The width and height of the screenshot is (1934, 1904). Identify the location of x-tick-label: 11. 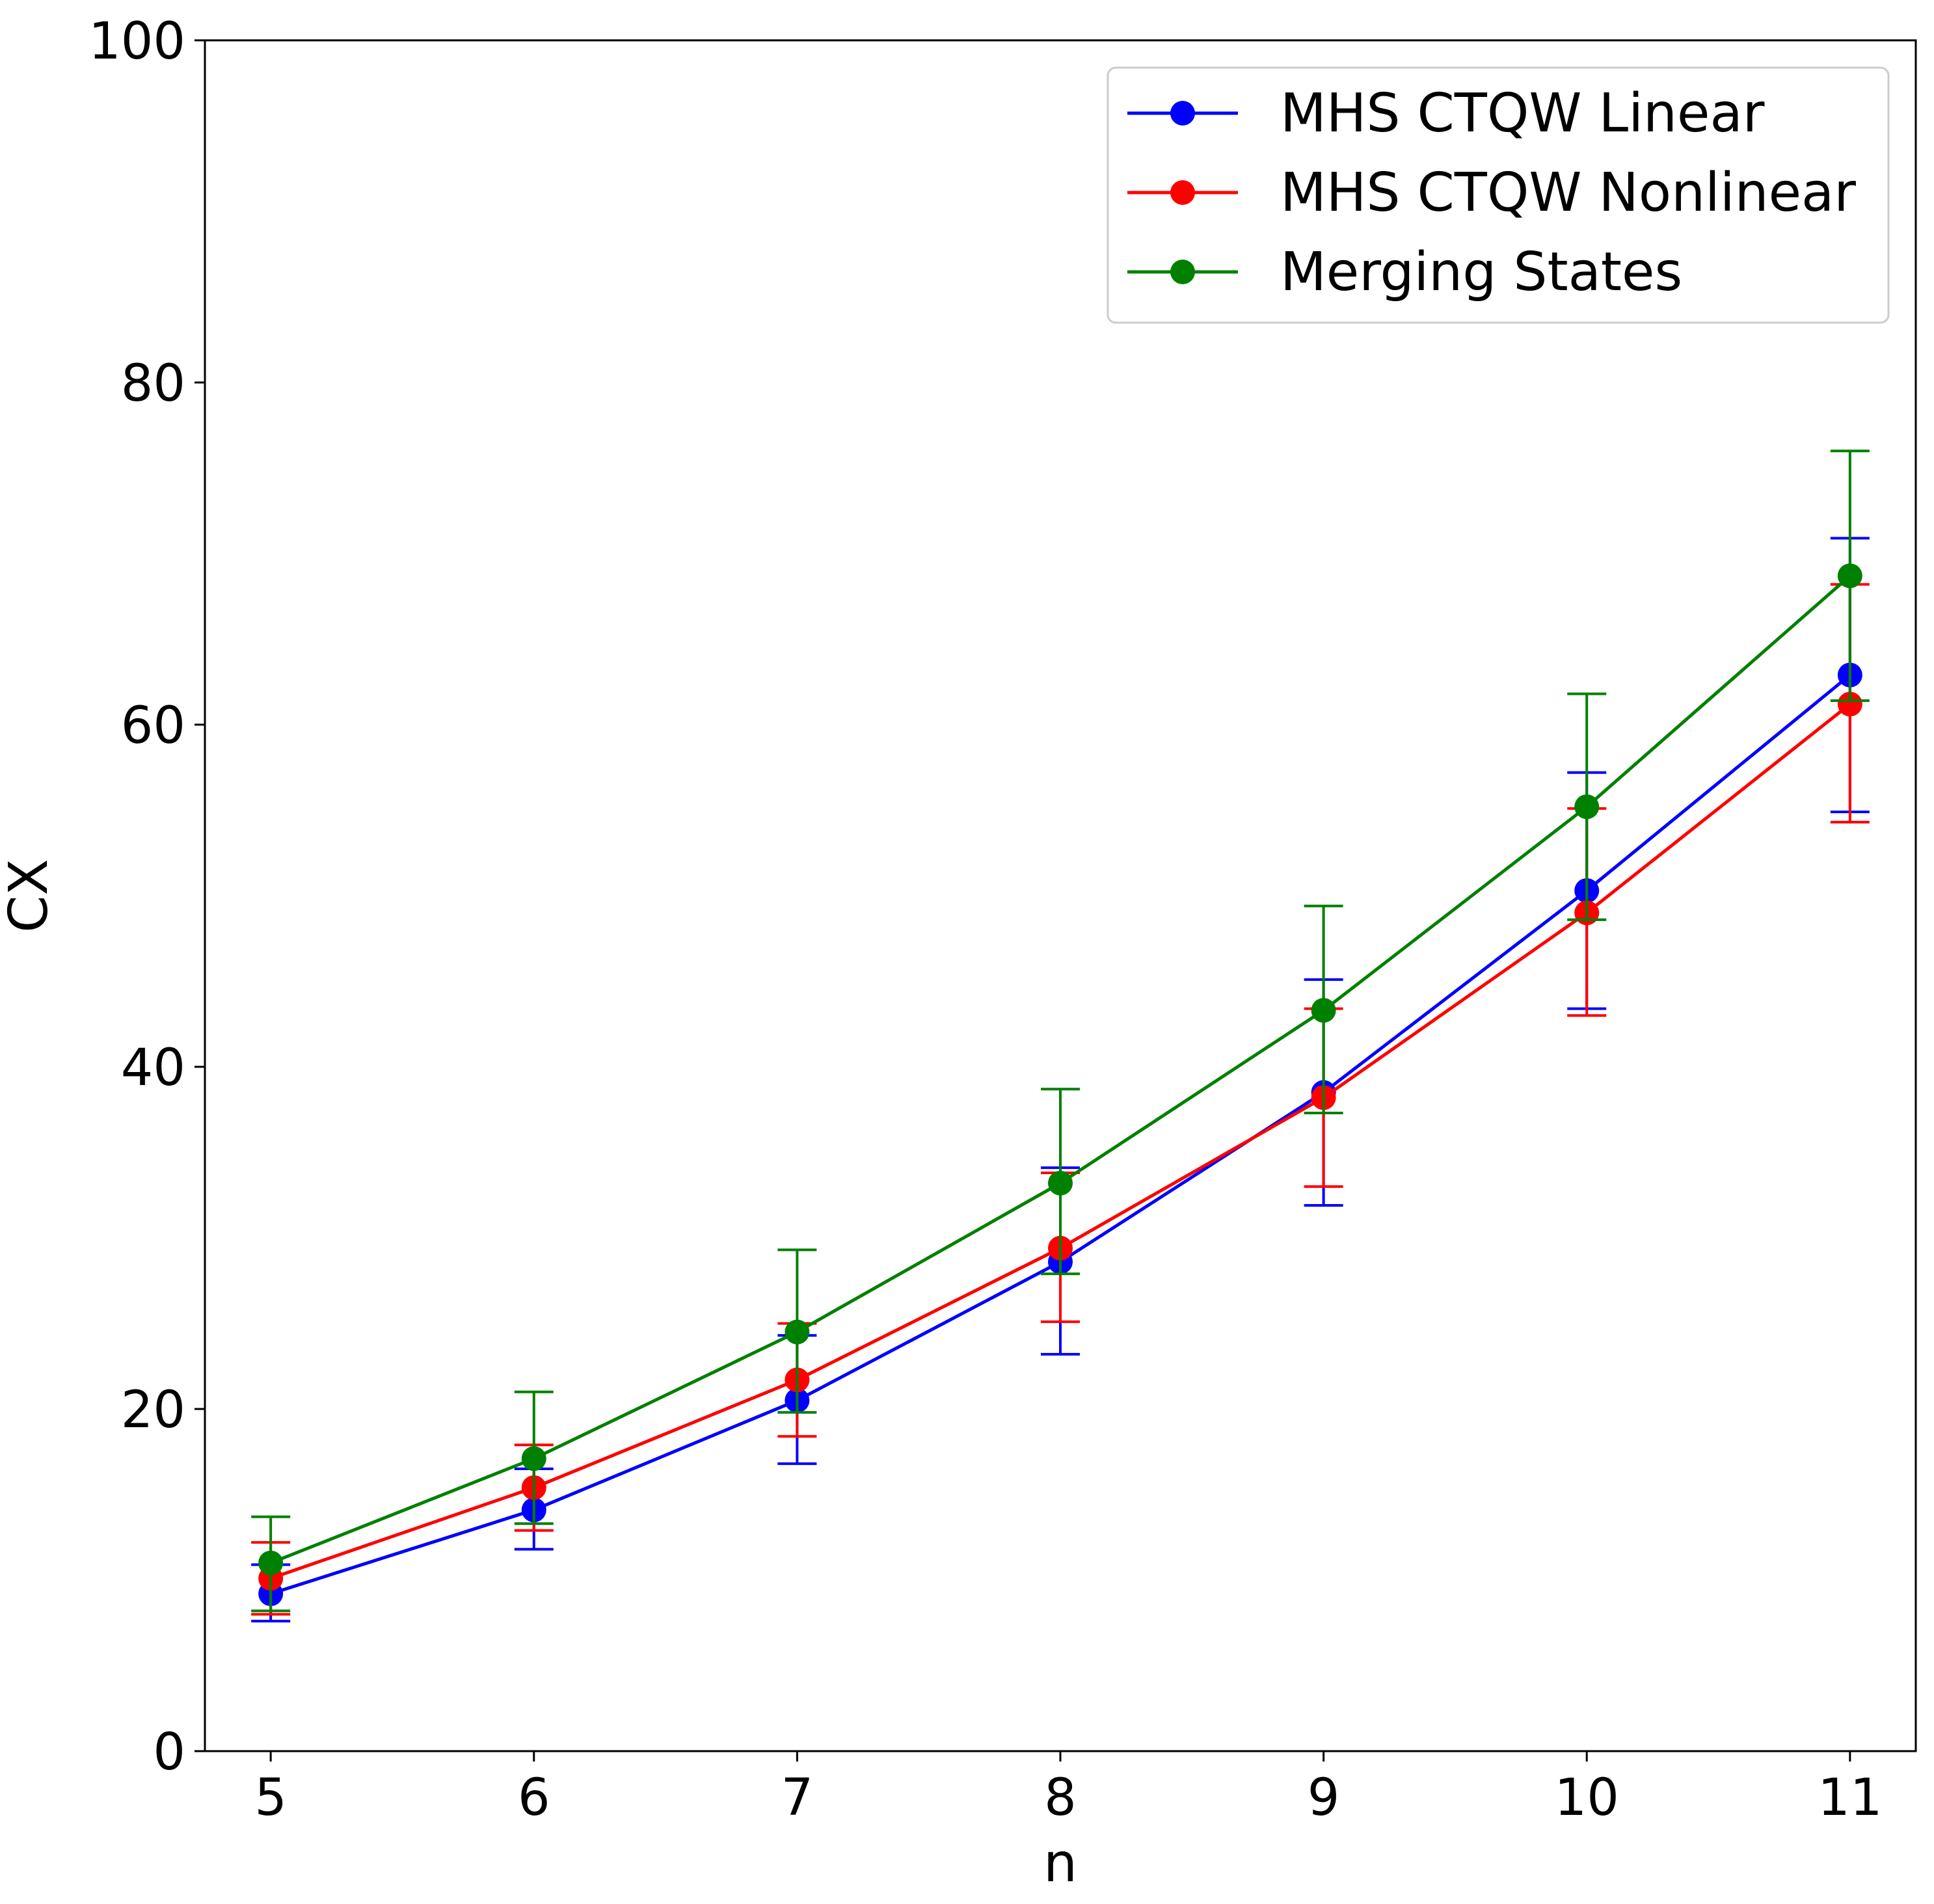
(1850, 1798).